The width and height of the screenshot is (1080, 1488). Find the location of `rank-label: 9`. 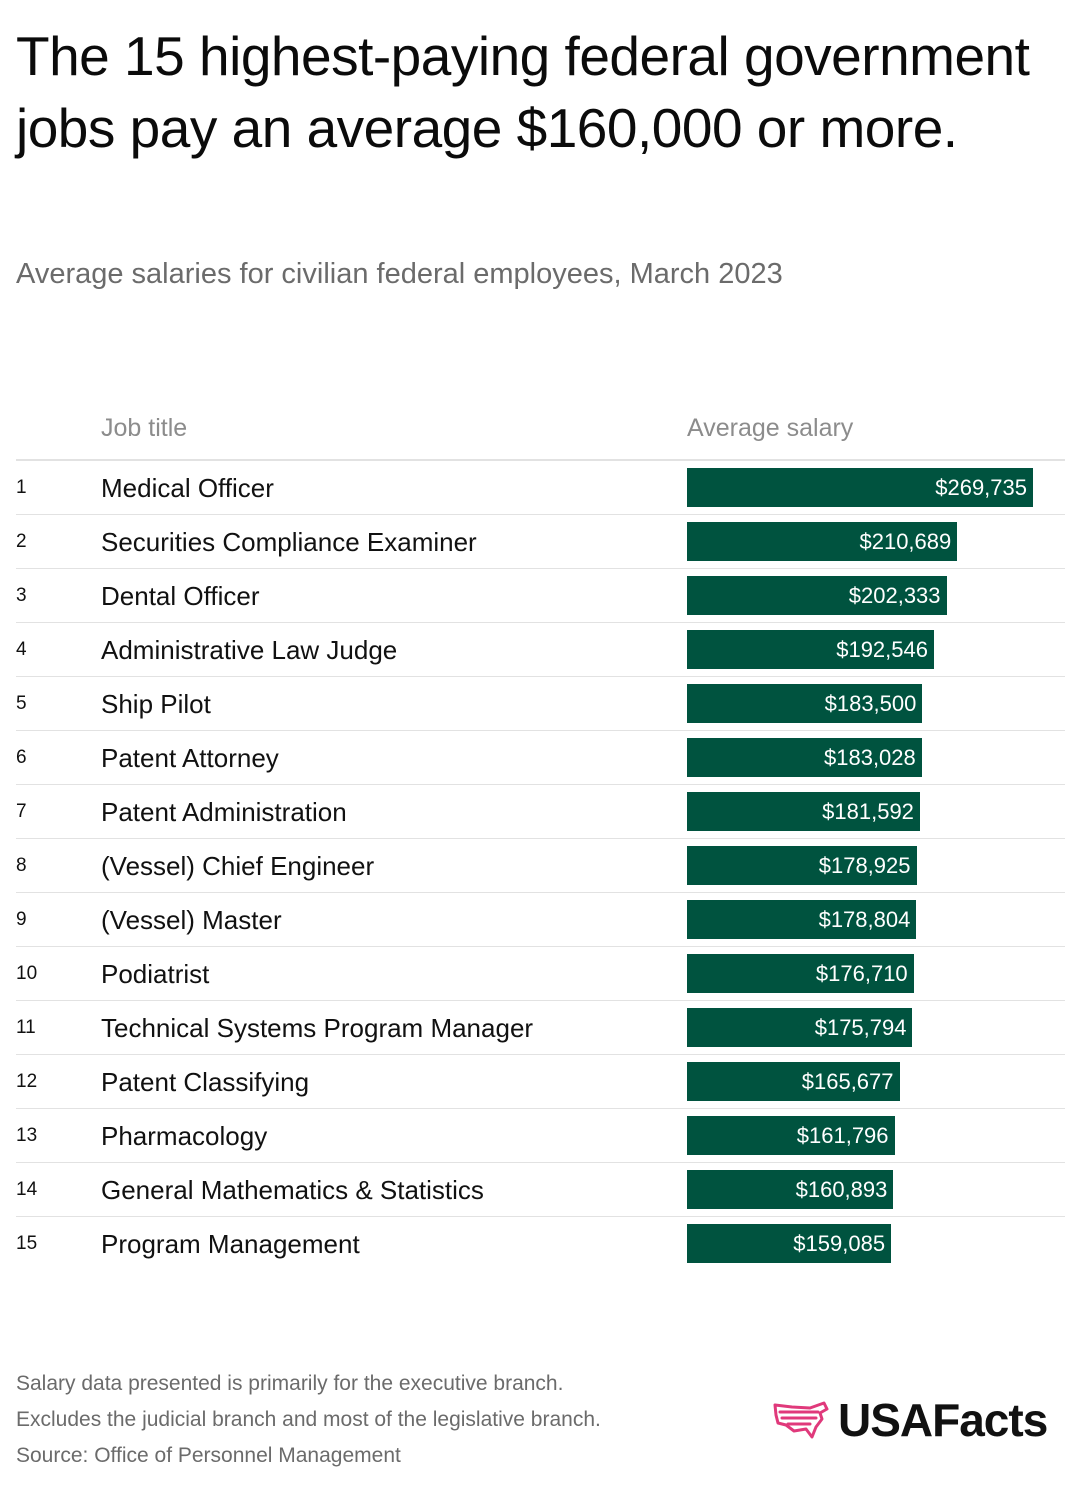

rank-label: 9 is located at coordinates (21, 919).